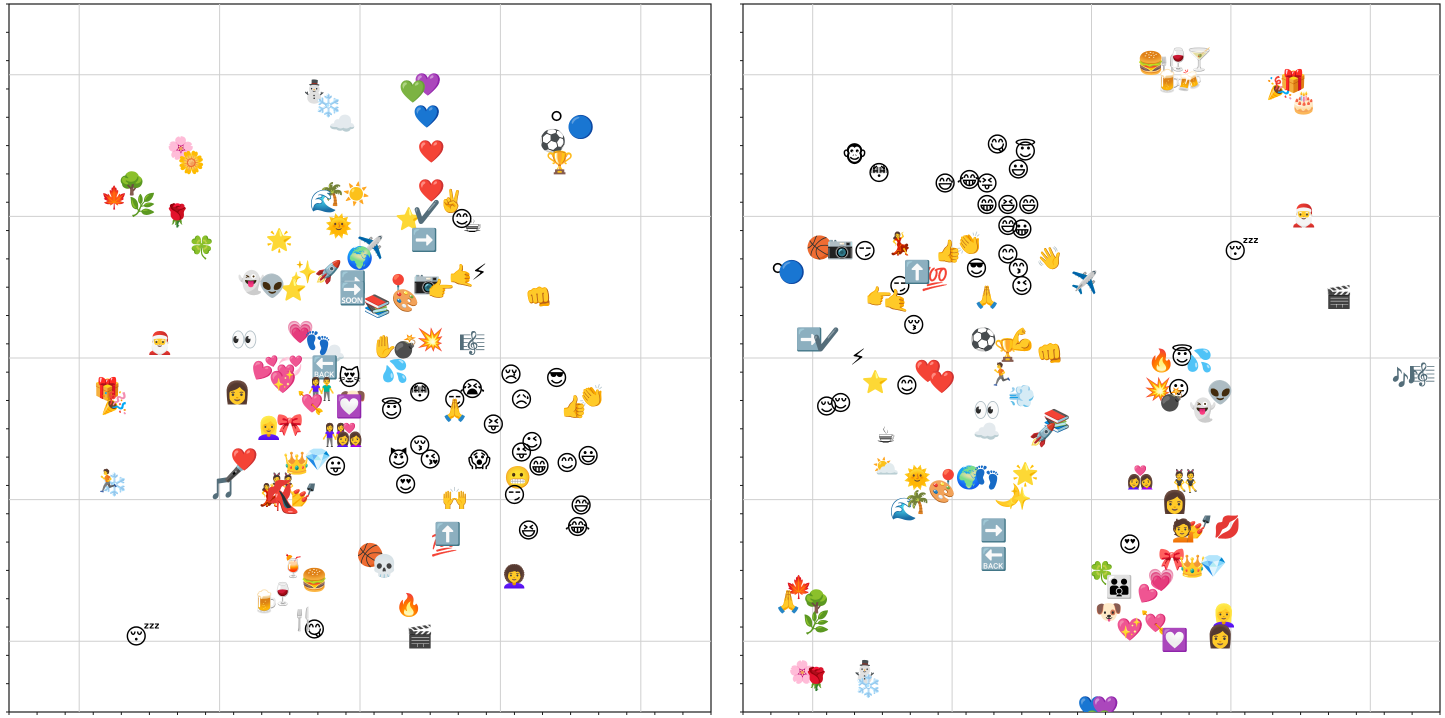 The height and width of the screenshot is (718, 1445). I want to click on scatter-point: 🎅, so click(1303, 216).